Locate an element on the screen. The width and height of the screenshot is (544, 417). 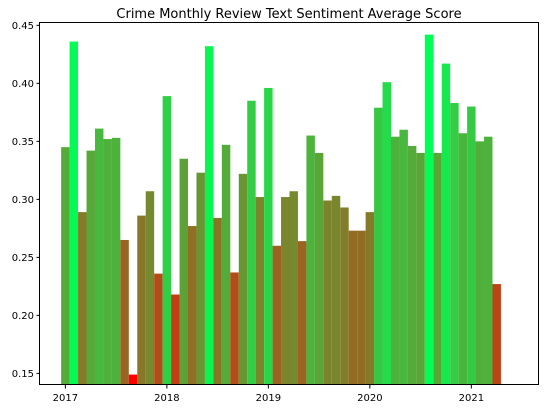
y-tick-label: 0.20 is located at coordinates (23, 316).